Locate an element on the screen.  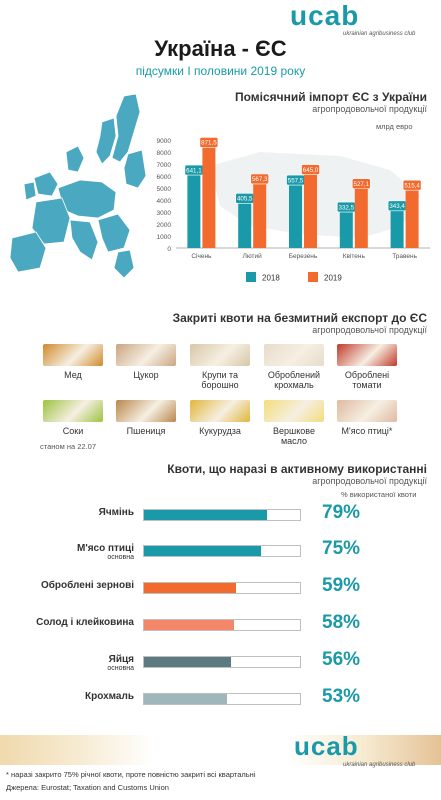
y-tick-label: 9000 is located at coordinates (164, 141).